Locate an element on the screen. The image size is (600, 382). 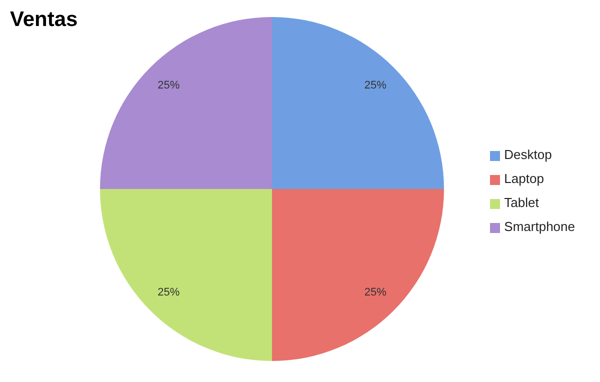
legend-label: Desktop is located at coordinates (528, 154).